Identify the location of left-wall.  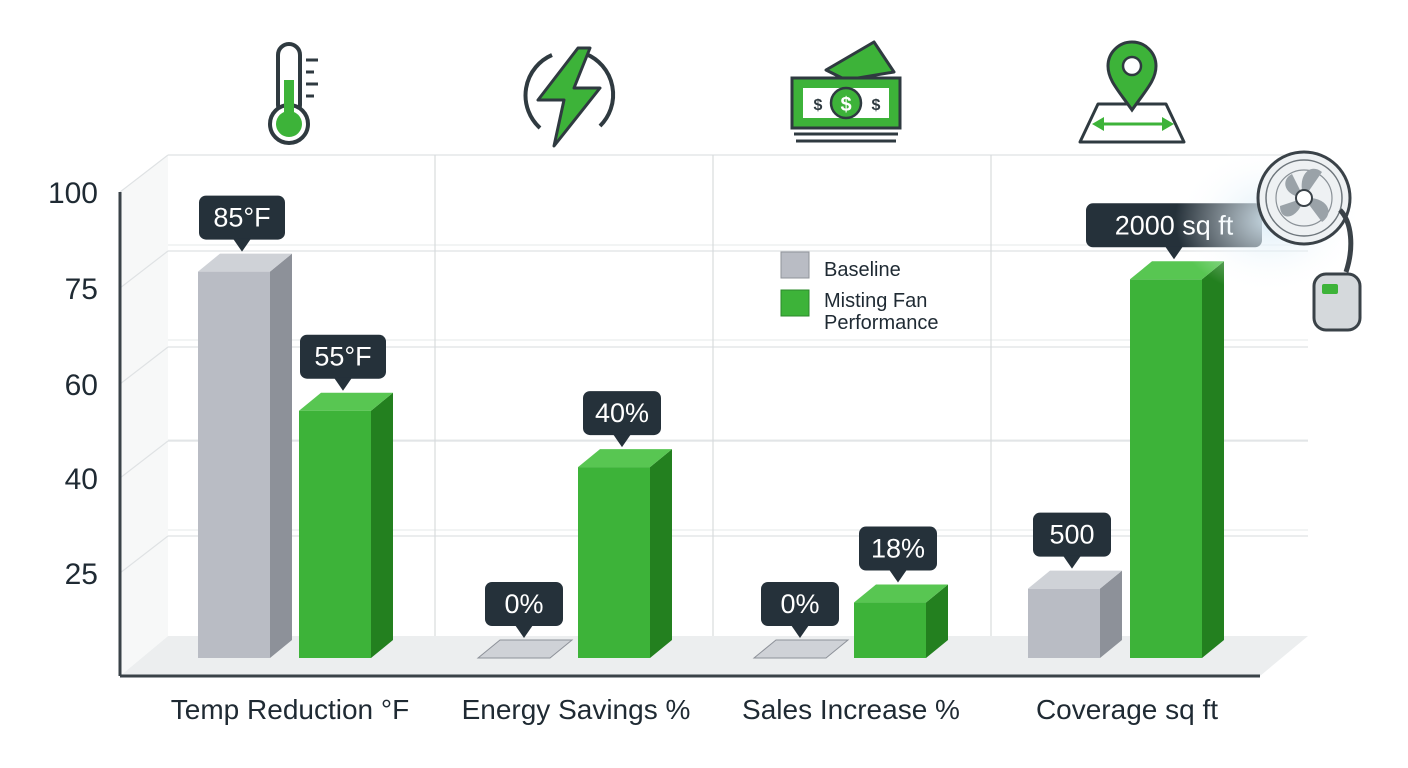
(144, 415).